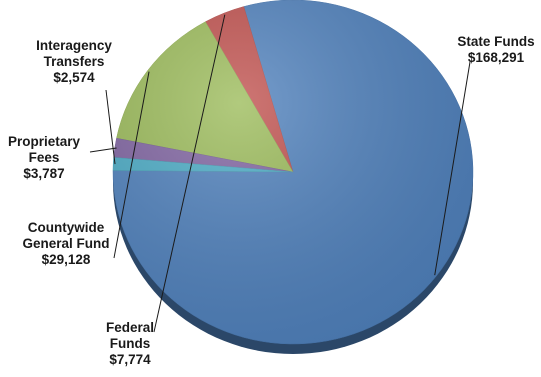 This screenshot has width=541, height=377. I want to click on label-interagency-transfers: Interagency Transfers $2,574, so click(74, 61).